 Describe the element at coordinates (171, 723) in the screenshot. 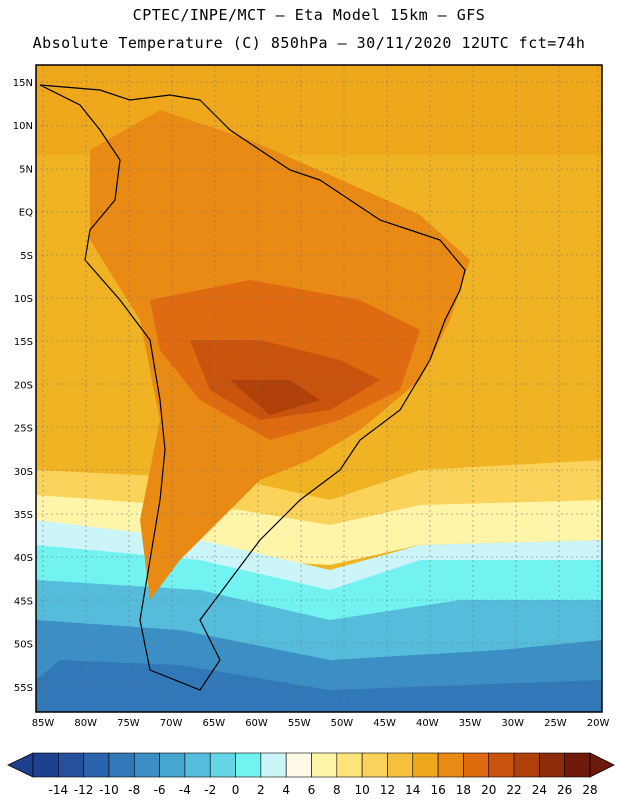

I see `lon-label: 70W` at that location.